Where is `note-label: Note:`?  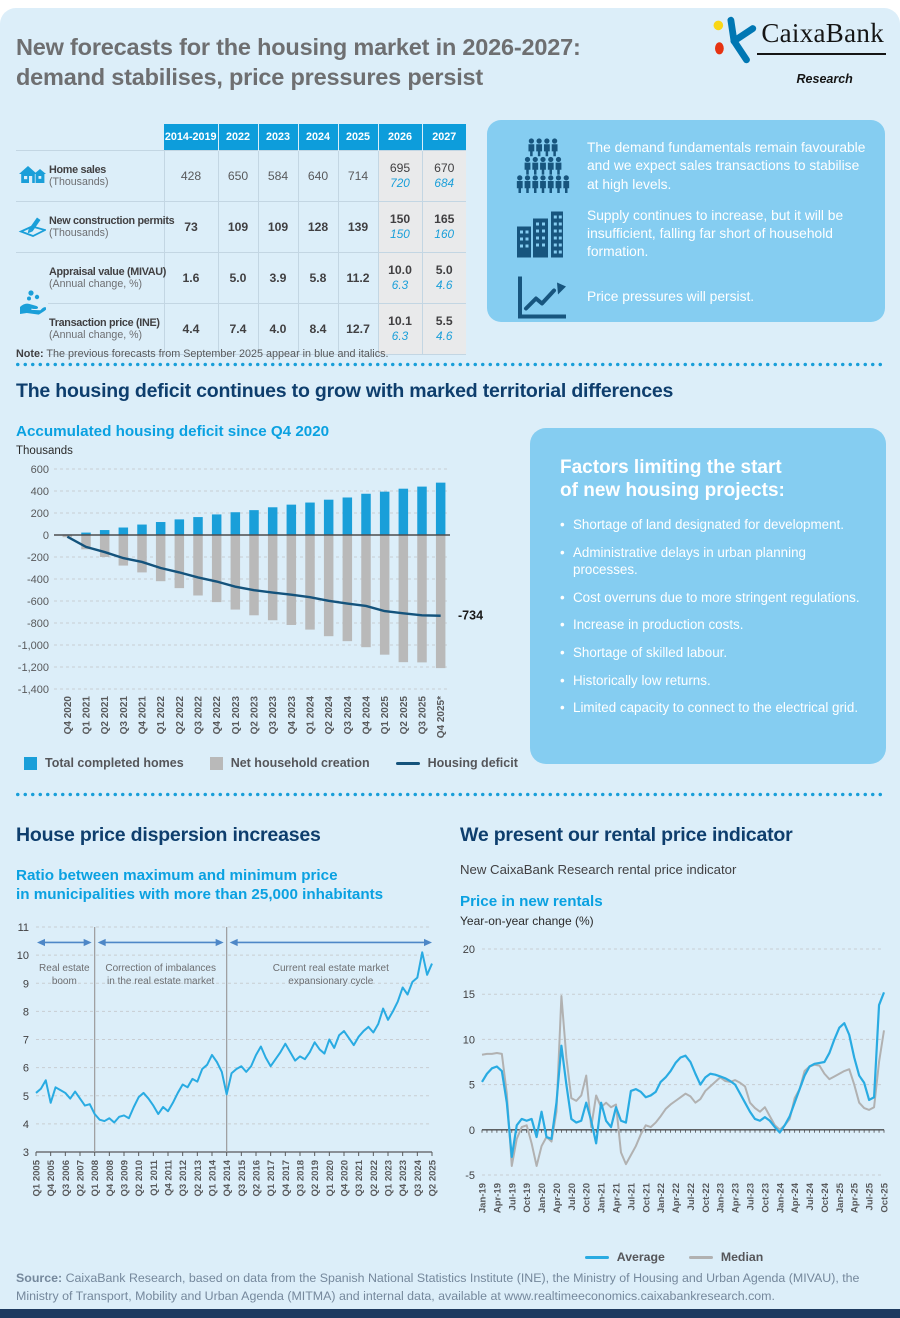 note-label: Note: is located at coordinates (30, 354).